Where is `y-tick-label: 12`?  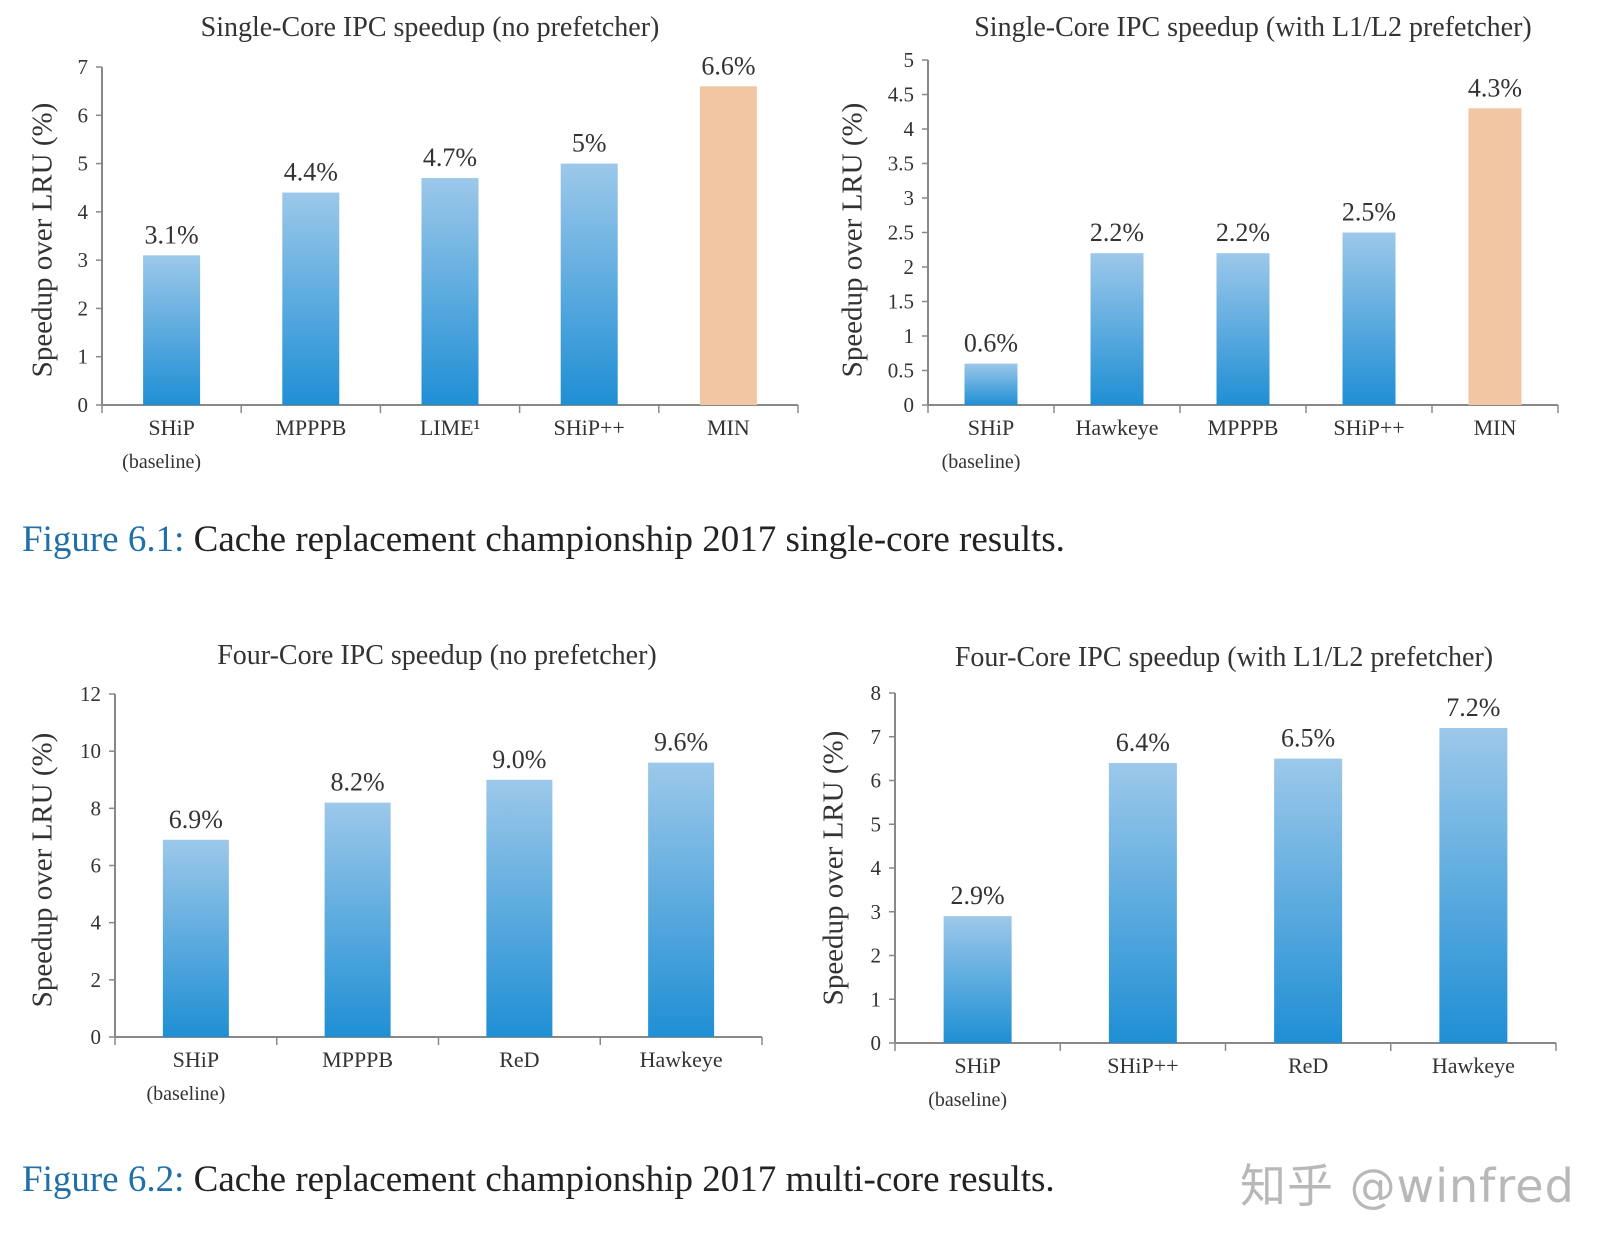 y-tick-label: 12 is located at coordinates (90, 694).